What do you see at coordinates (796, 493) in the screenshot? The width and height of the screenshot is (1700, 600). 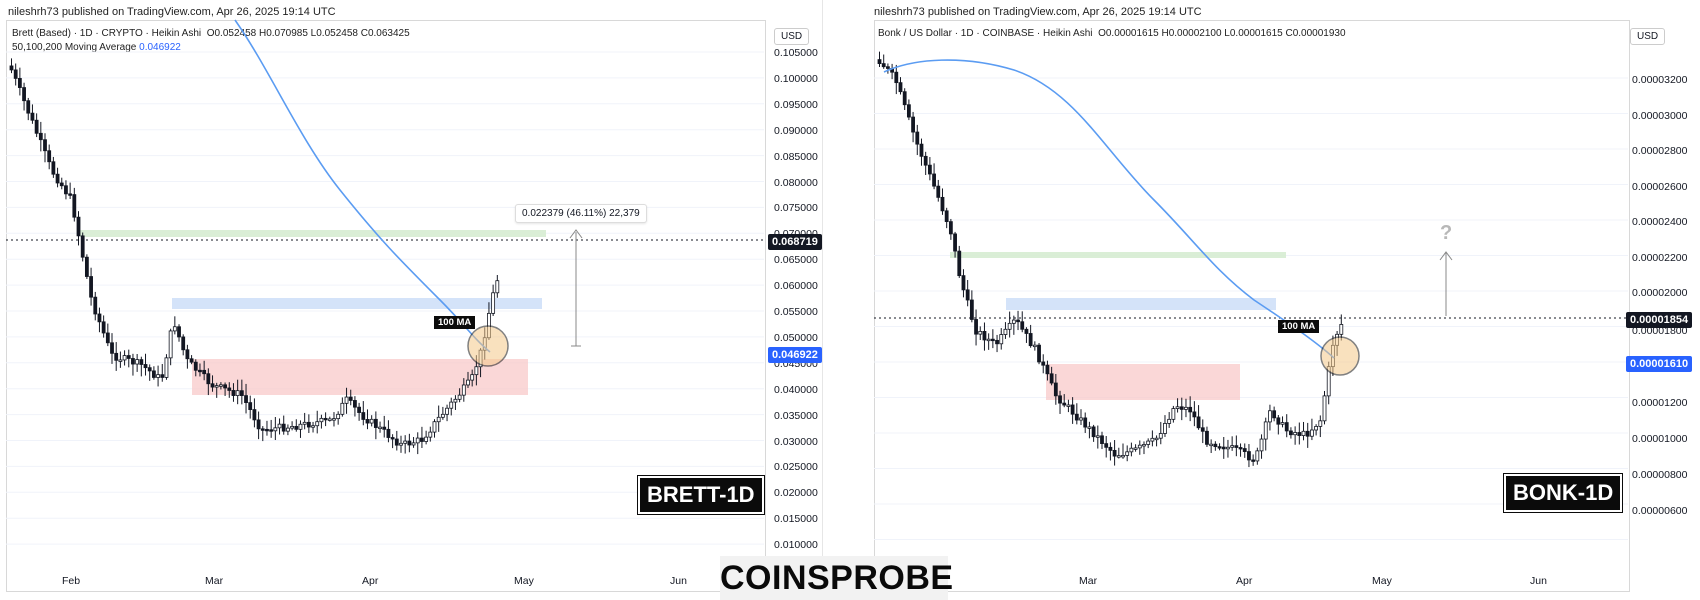 I see `y-tick-label: 0.020000` at bounding box center [796, 493].